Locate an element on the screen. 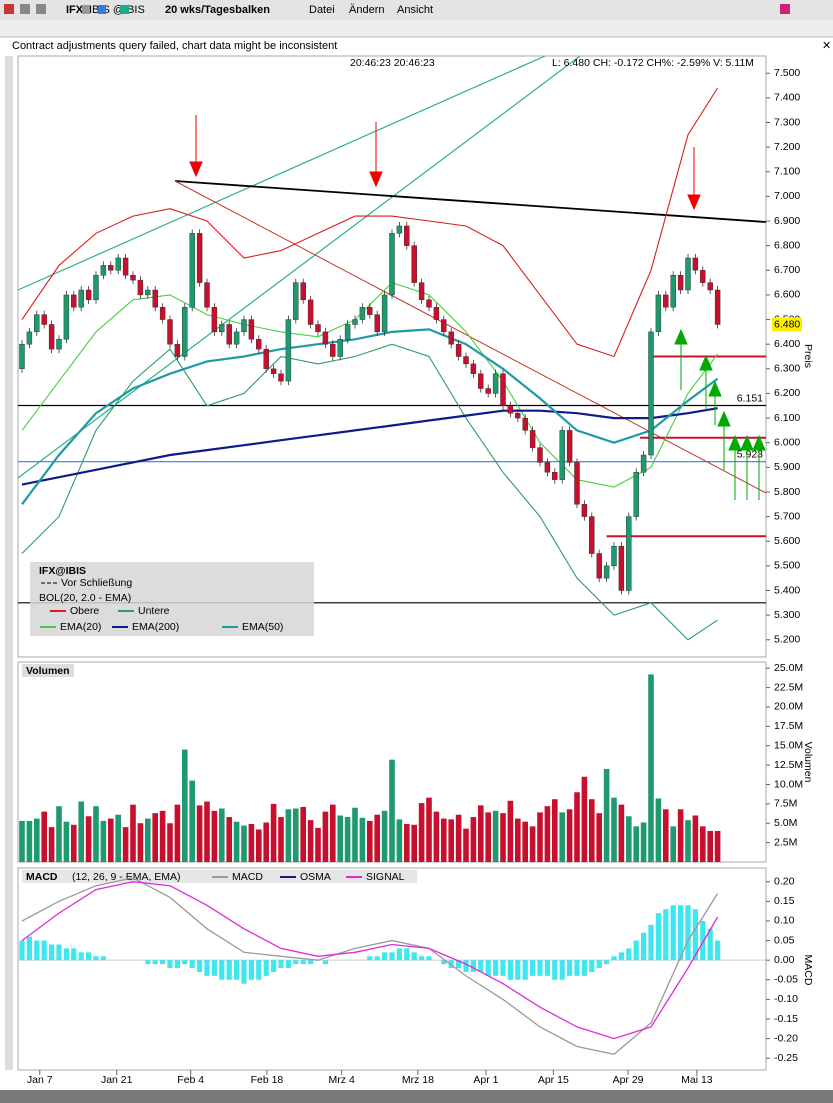 This screenshot has height=1103, width=833. y-axis-label: Volumen is located at coordinates (808, 762).